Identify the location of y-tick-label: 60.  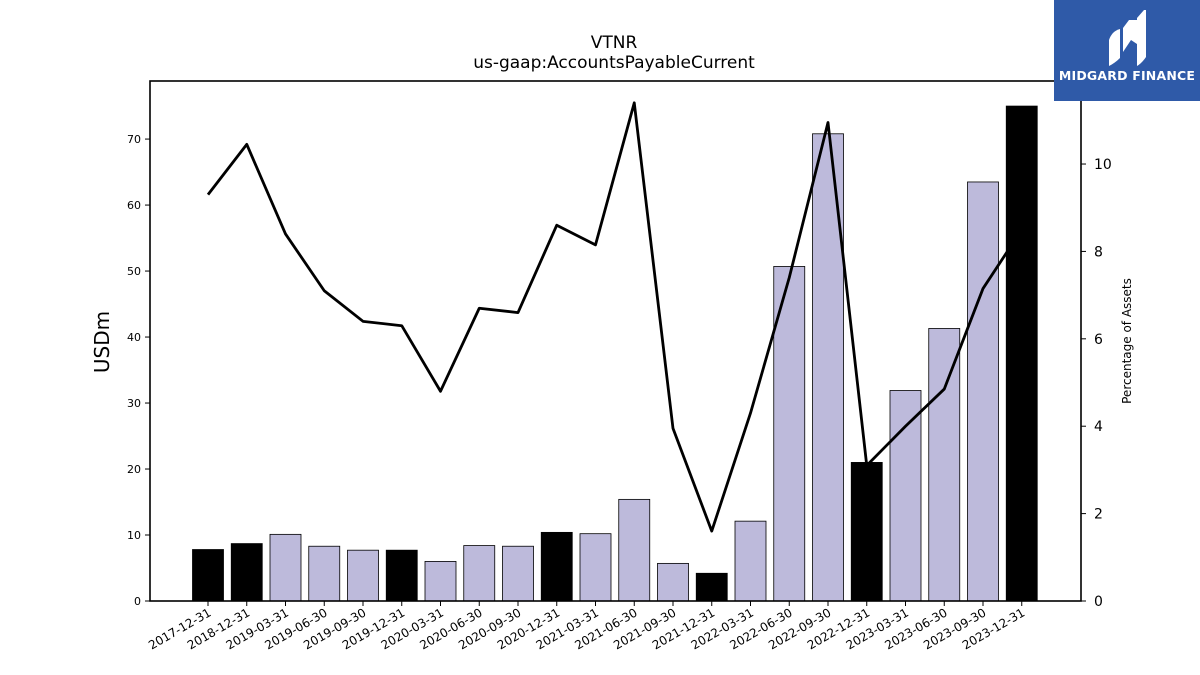
(134, 205).